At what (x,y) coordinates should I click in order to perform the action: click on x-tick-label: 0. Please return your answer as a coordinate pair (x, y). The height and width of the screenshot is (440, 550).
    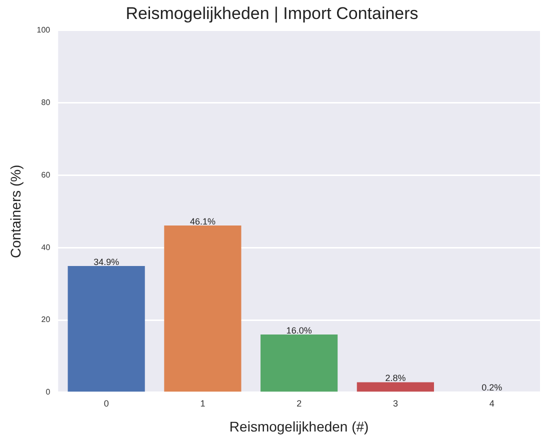
    Looking at the image, I should click on (106, 403).